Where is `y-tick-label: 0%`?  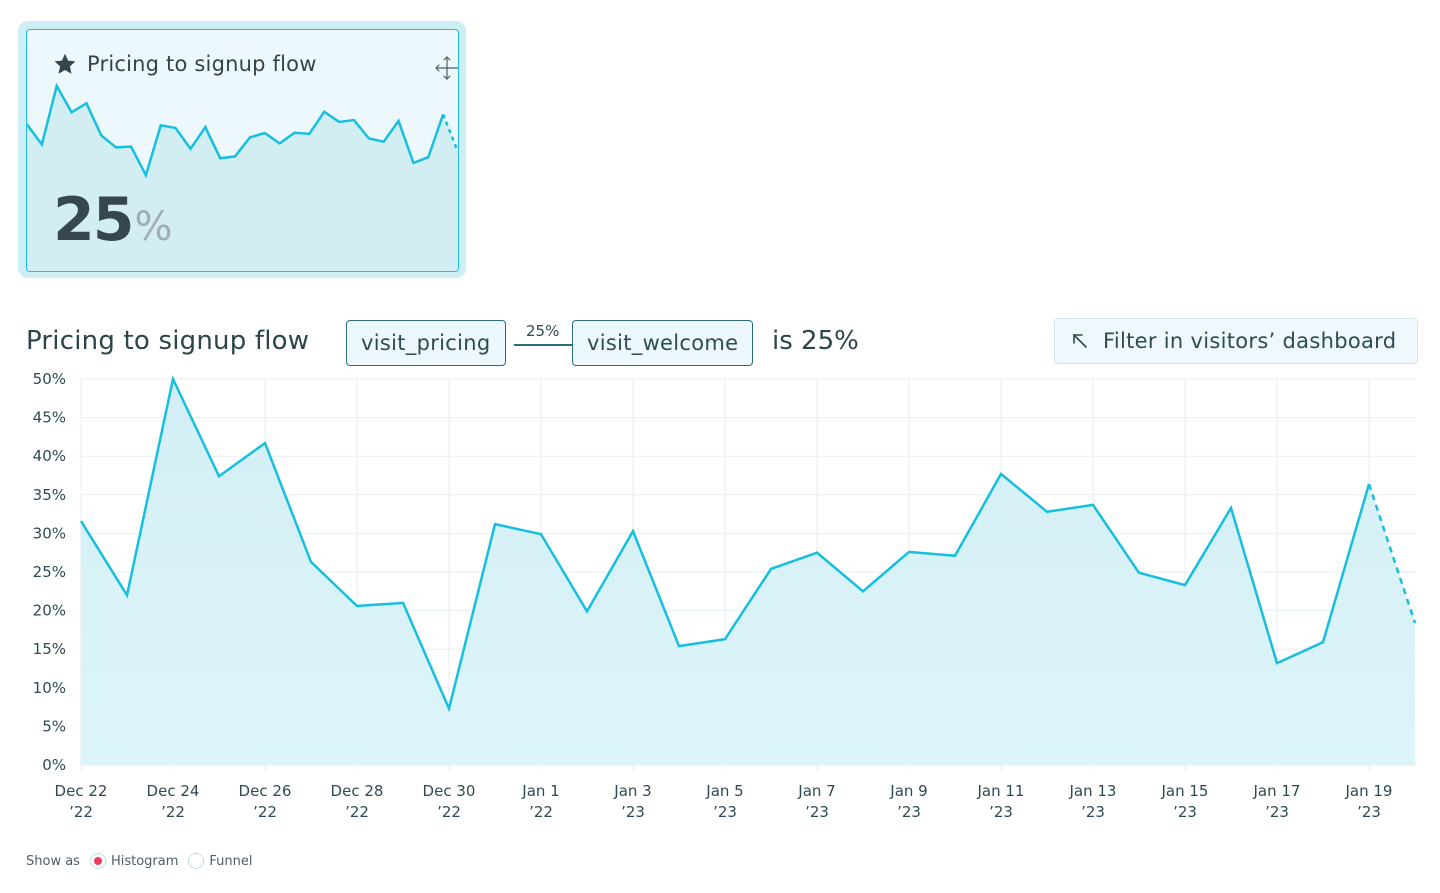 y-tick-label: 0% is located at coordinates (54, 765).